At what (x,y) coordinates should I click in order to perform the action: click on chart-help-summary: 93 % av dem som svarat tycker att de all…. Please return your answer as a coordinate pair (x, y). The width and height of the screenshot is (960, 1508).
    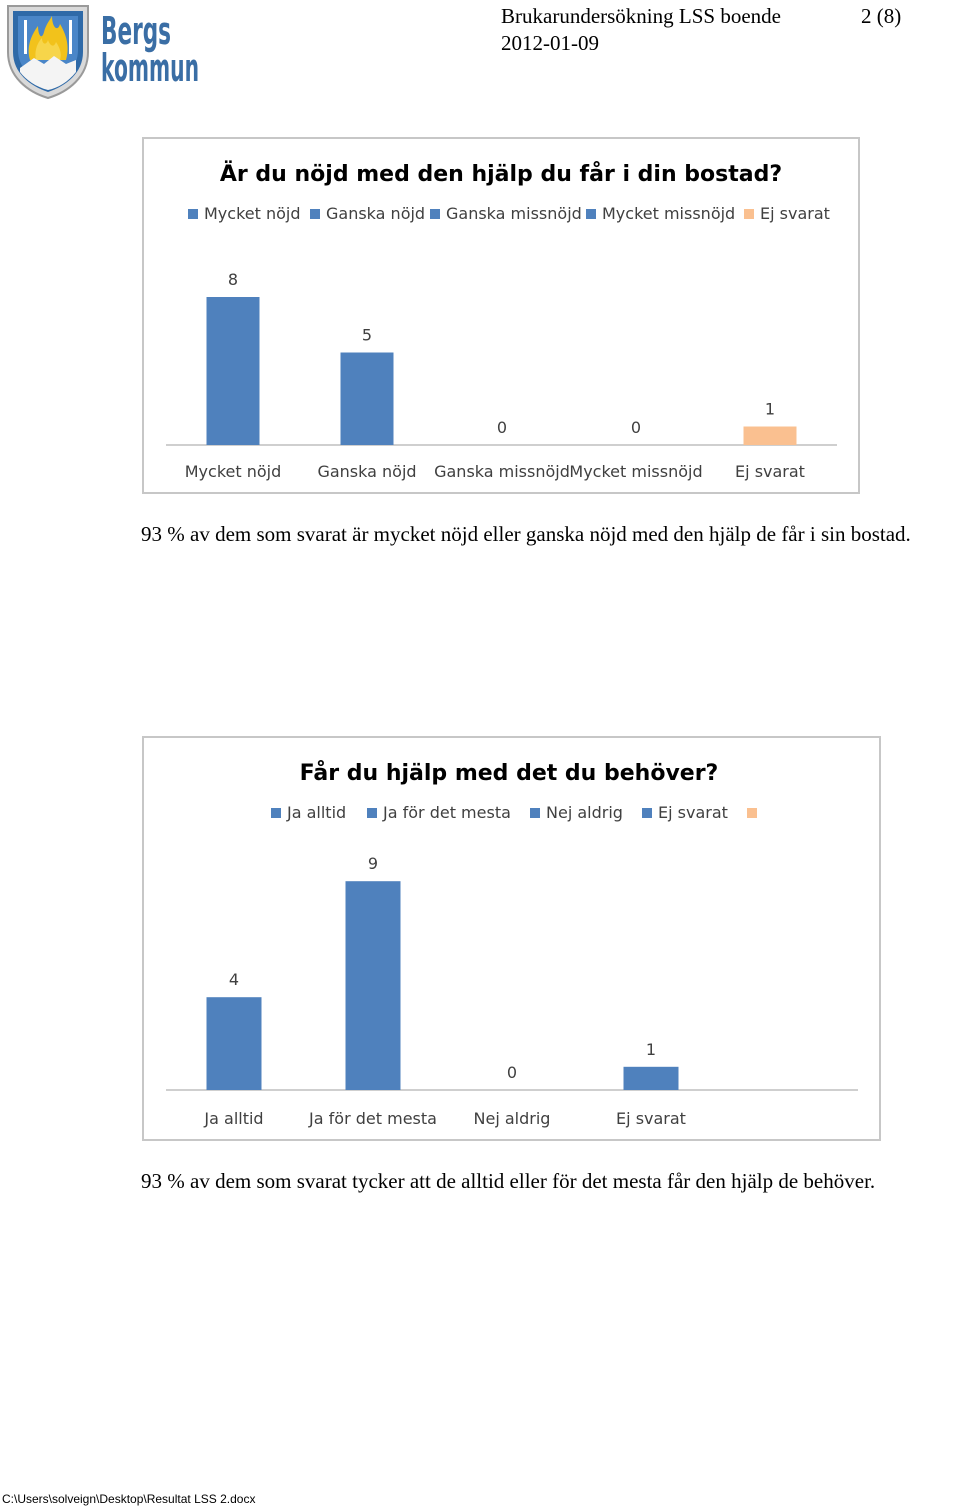
    Looking at the image, I should click on (508, 1181).